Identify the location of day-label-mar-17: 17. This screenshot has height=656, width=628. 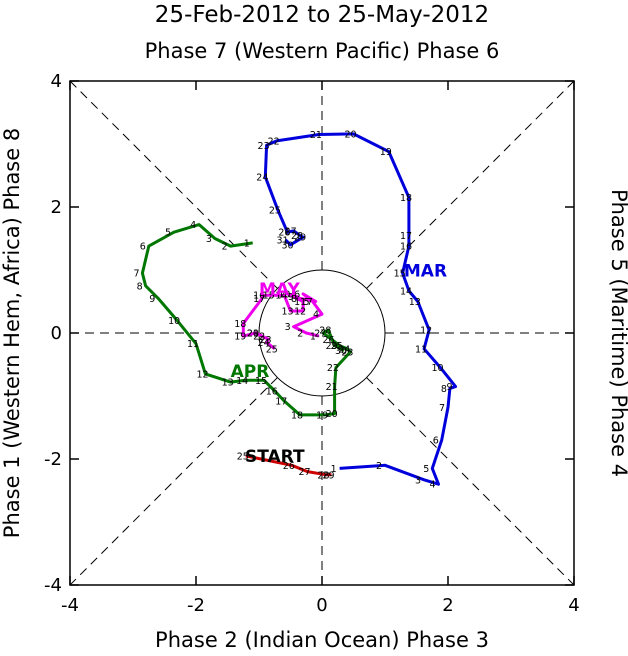
(406, 236).